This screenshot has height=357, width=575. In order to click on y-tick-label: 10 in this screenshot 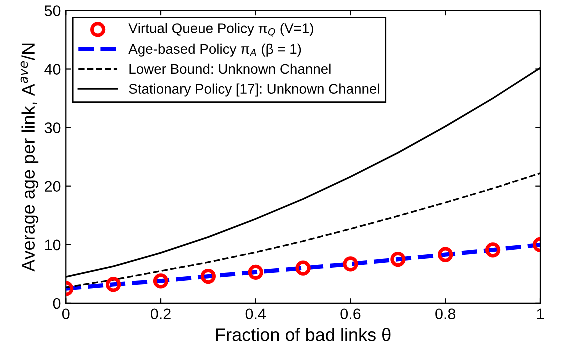, I will do `click(53, 245)`.